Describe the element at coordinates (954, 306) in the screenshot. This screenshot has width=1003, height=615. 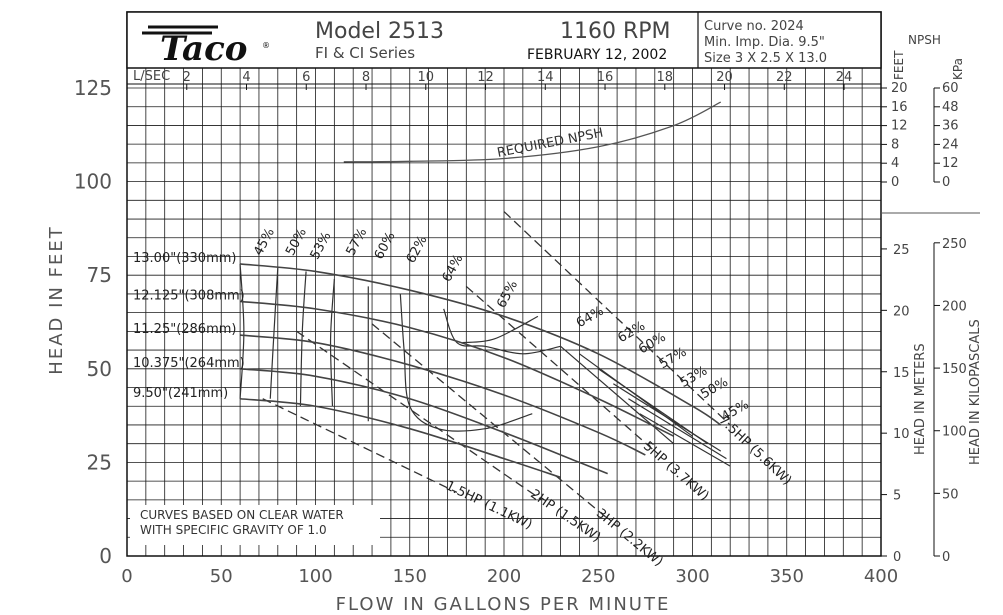
I see `kpa-tick-label: 200` at that location.